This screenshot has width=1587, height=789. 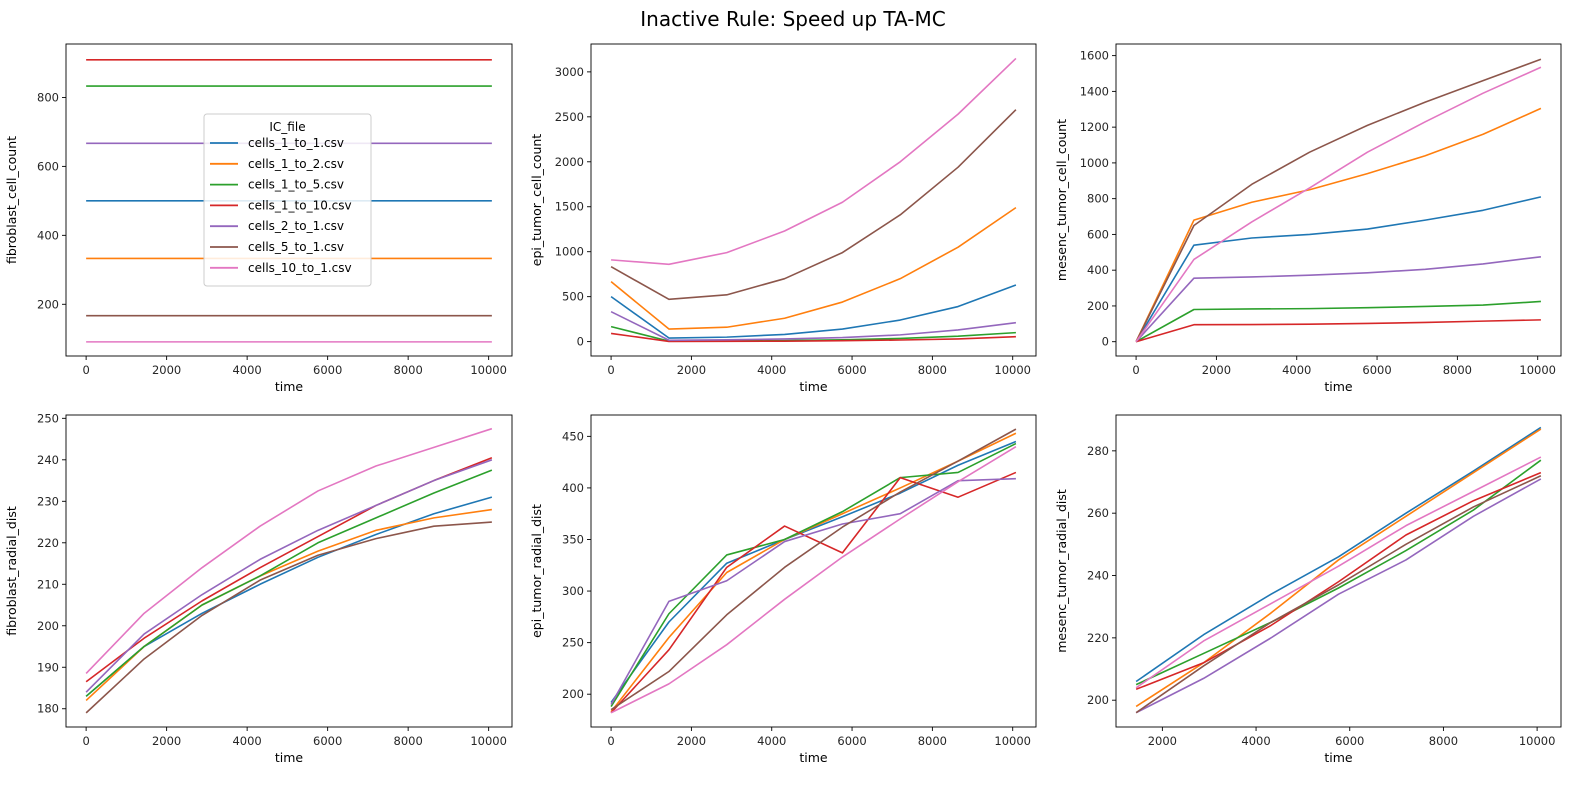 I want to click on y-tick-label: 260, so click(x=1098, y=513).